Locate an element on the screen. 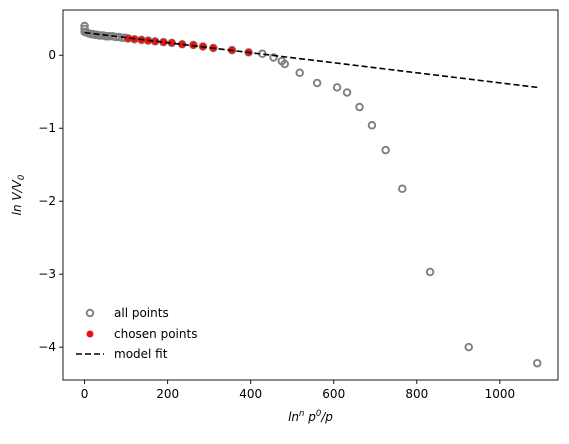 The width and height of the screenshot is (569, 444). x-tick-label-3: 600 is located at coordinates (333, 394).